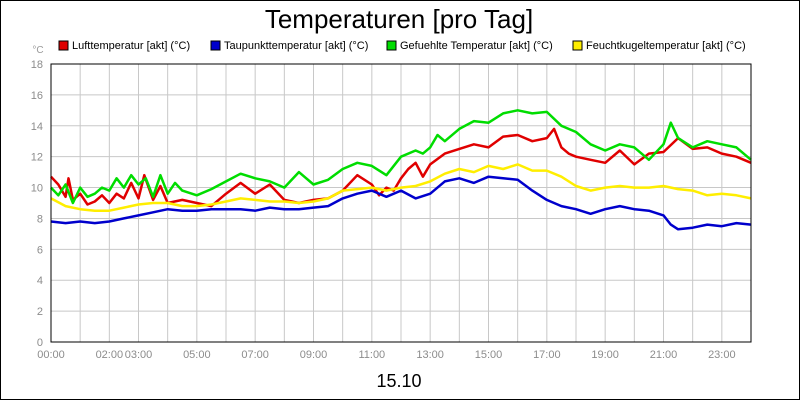 The height and width of the screenshot is (400, 800). What do you see at coordinates (398, 381) in the screenshot?
I see `date-label: 15.10` at bounding box center [398, 381].